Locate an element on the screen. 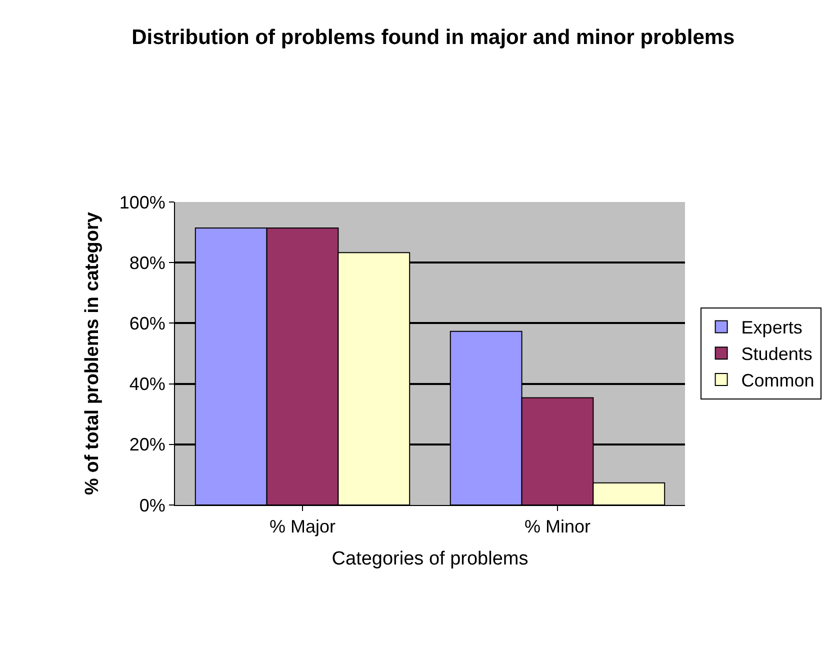 The image size is (833, 654). y-tick-label: 60% is located at coordinates (147, 324).